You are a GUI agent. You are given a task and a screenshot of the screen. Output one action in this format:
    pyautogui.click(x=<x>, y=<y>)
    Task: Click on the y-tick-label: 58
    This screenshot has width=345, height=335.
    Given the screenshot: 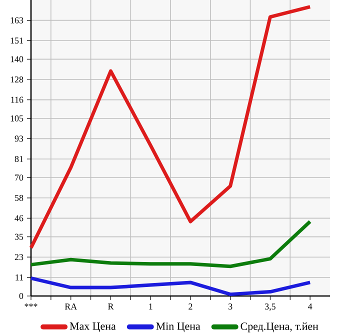 What is the action you would take?
    pyautogui.click(x=19, y=197)
    